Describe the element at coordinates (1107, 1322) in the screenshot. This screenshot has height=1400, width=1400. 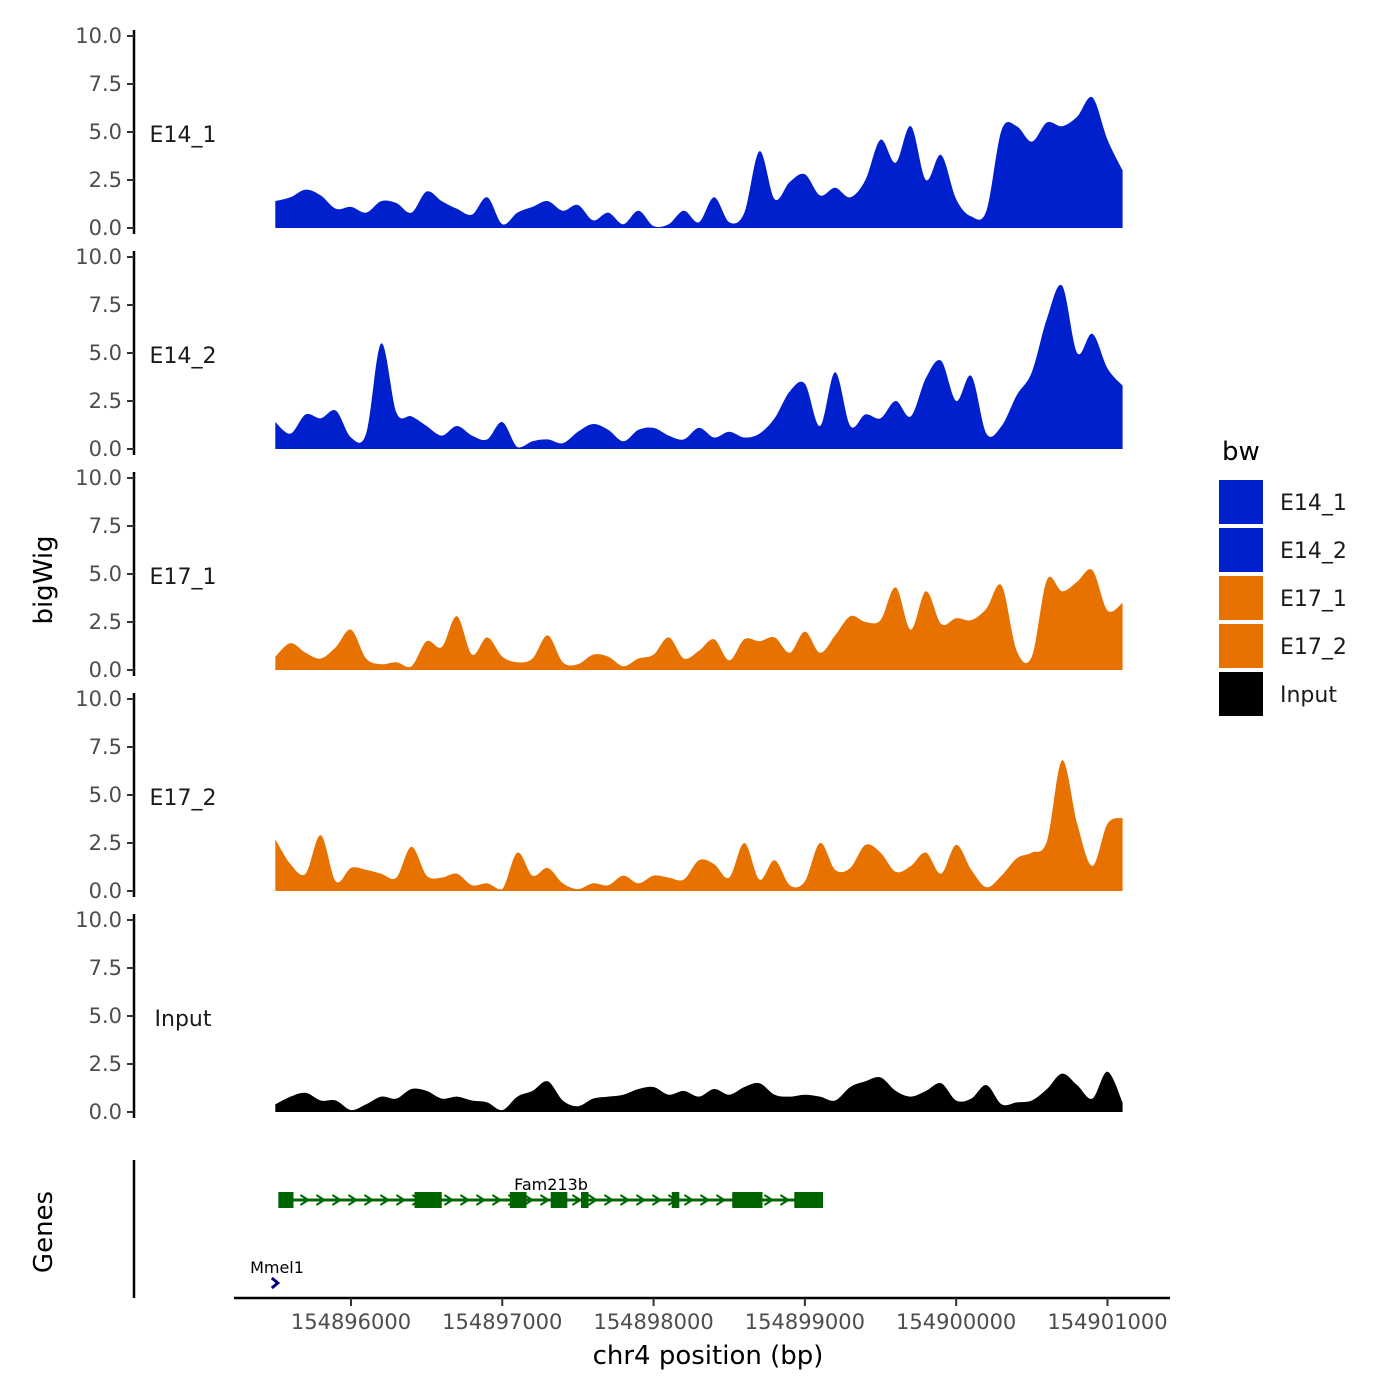
I see `x-tick-label: 154901000` at that location.